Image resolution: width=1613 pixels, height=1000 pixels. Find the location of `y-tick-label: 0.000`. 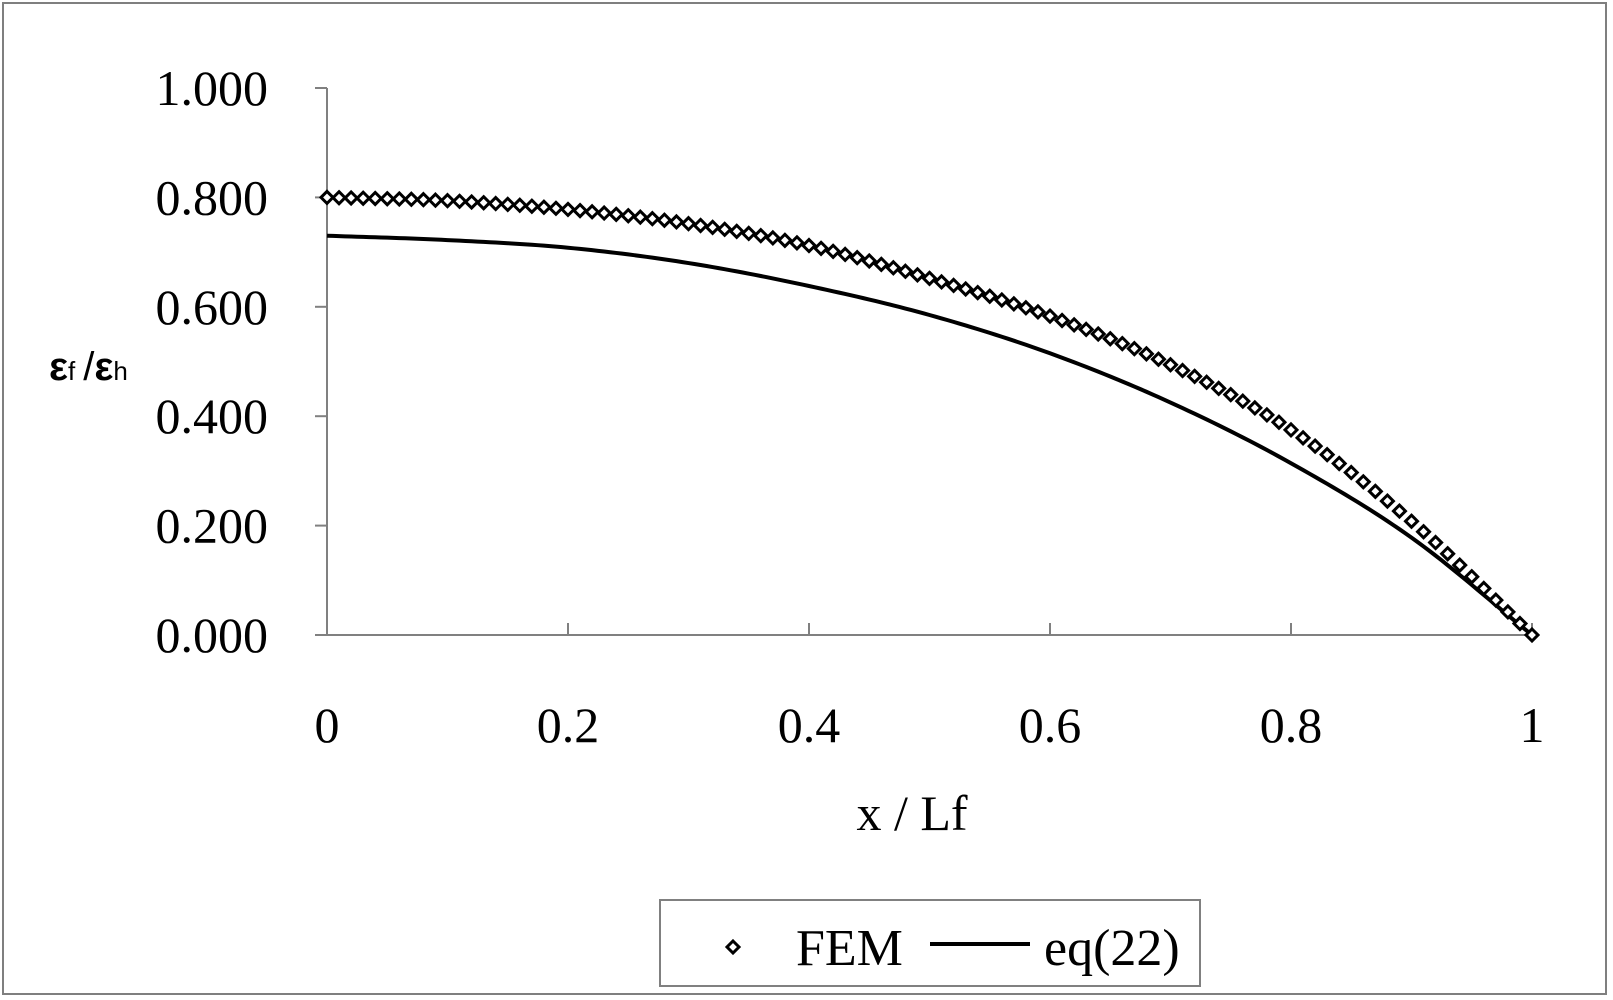

y-tick-label: 0.000 is located at coordinates (212, 635).